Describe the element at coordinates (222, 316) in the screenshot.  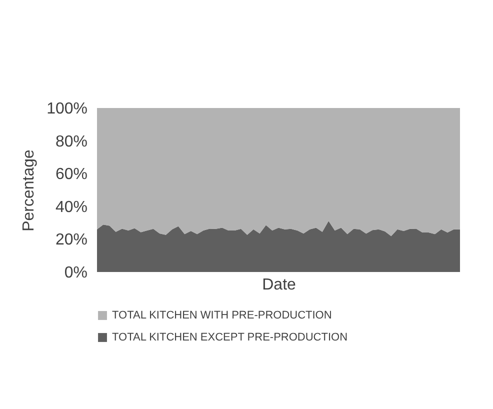
I see `legend-label: TOTAL KITCHEN WITH PRE-PRODUCTION` at that location.